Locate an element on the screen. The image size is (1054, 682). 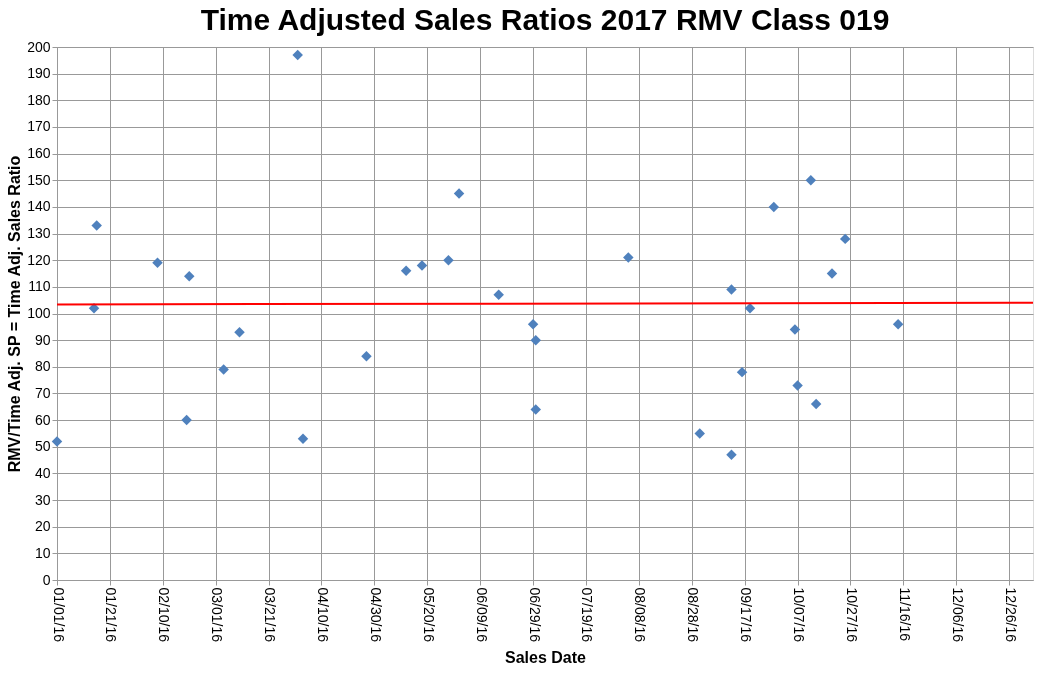
y-tick-label: 190 is located at coordinates (39, 73).